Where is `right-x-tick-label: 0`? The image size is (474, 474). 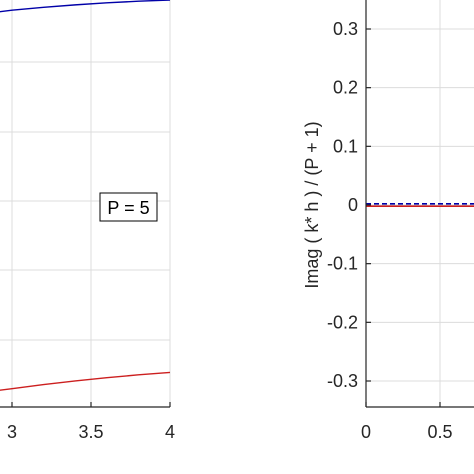
right-x-tick-label: 0 is located at coordinates (366, 432).